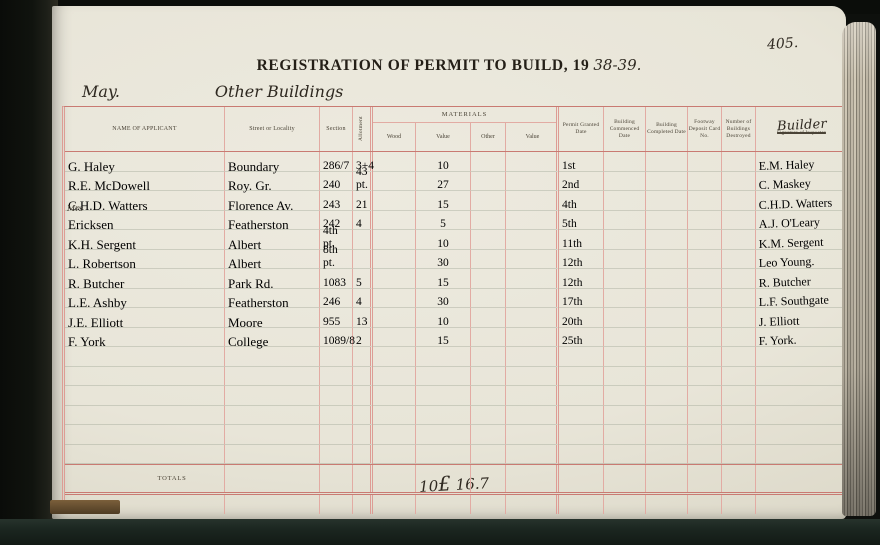 The image size is (880, 545). What do you see at coordinates (440, 532) in the screenshot?
I see `book-cover-bottom` at bounding box center [440, 532].